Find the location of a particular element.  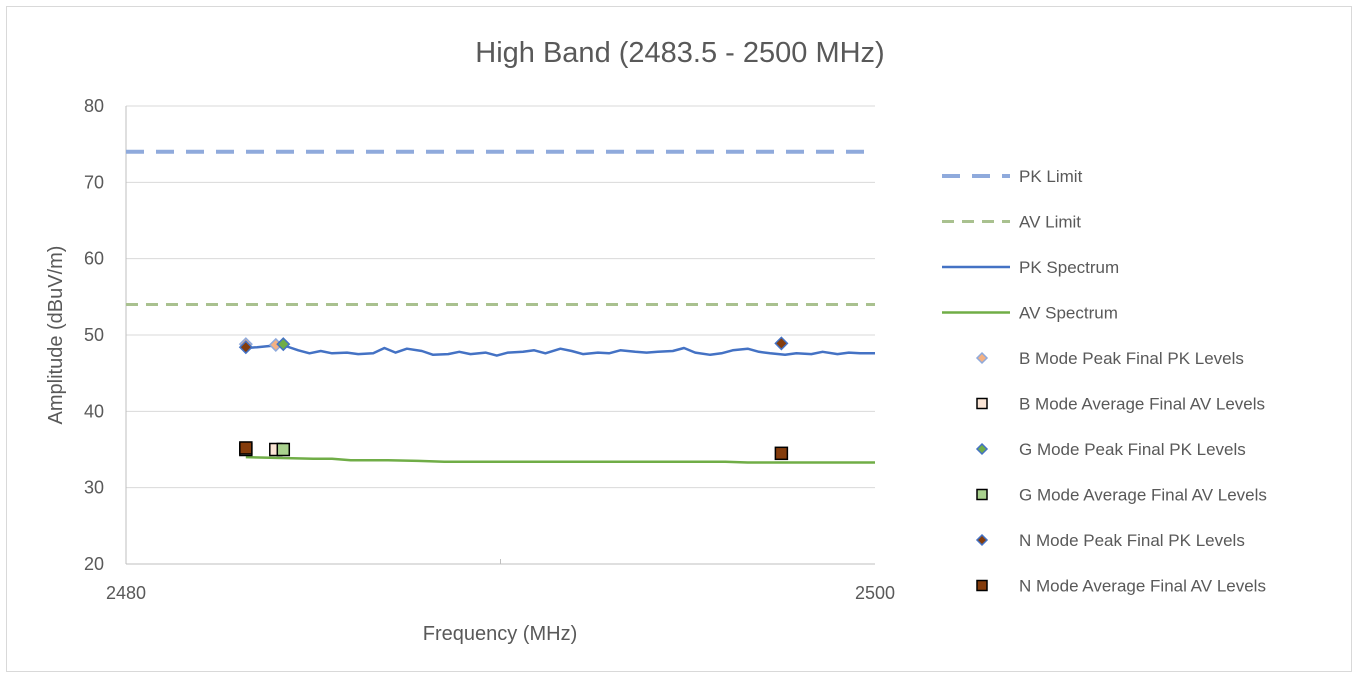

legend-swatch-b-mode-average-final-av-levels is located at coordinates (982, 403).